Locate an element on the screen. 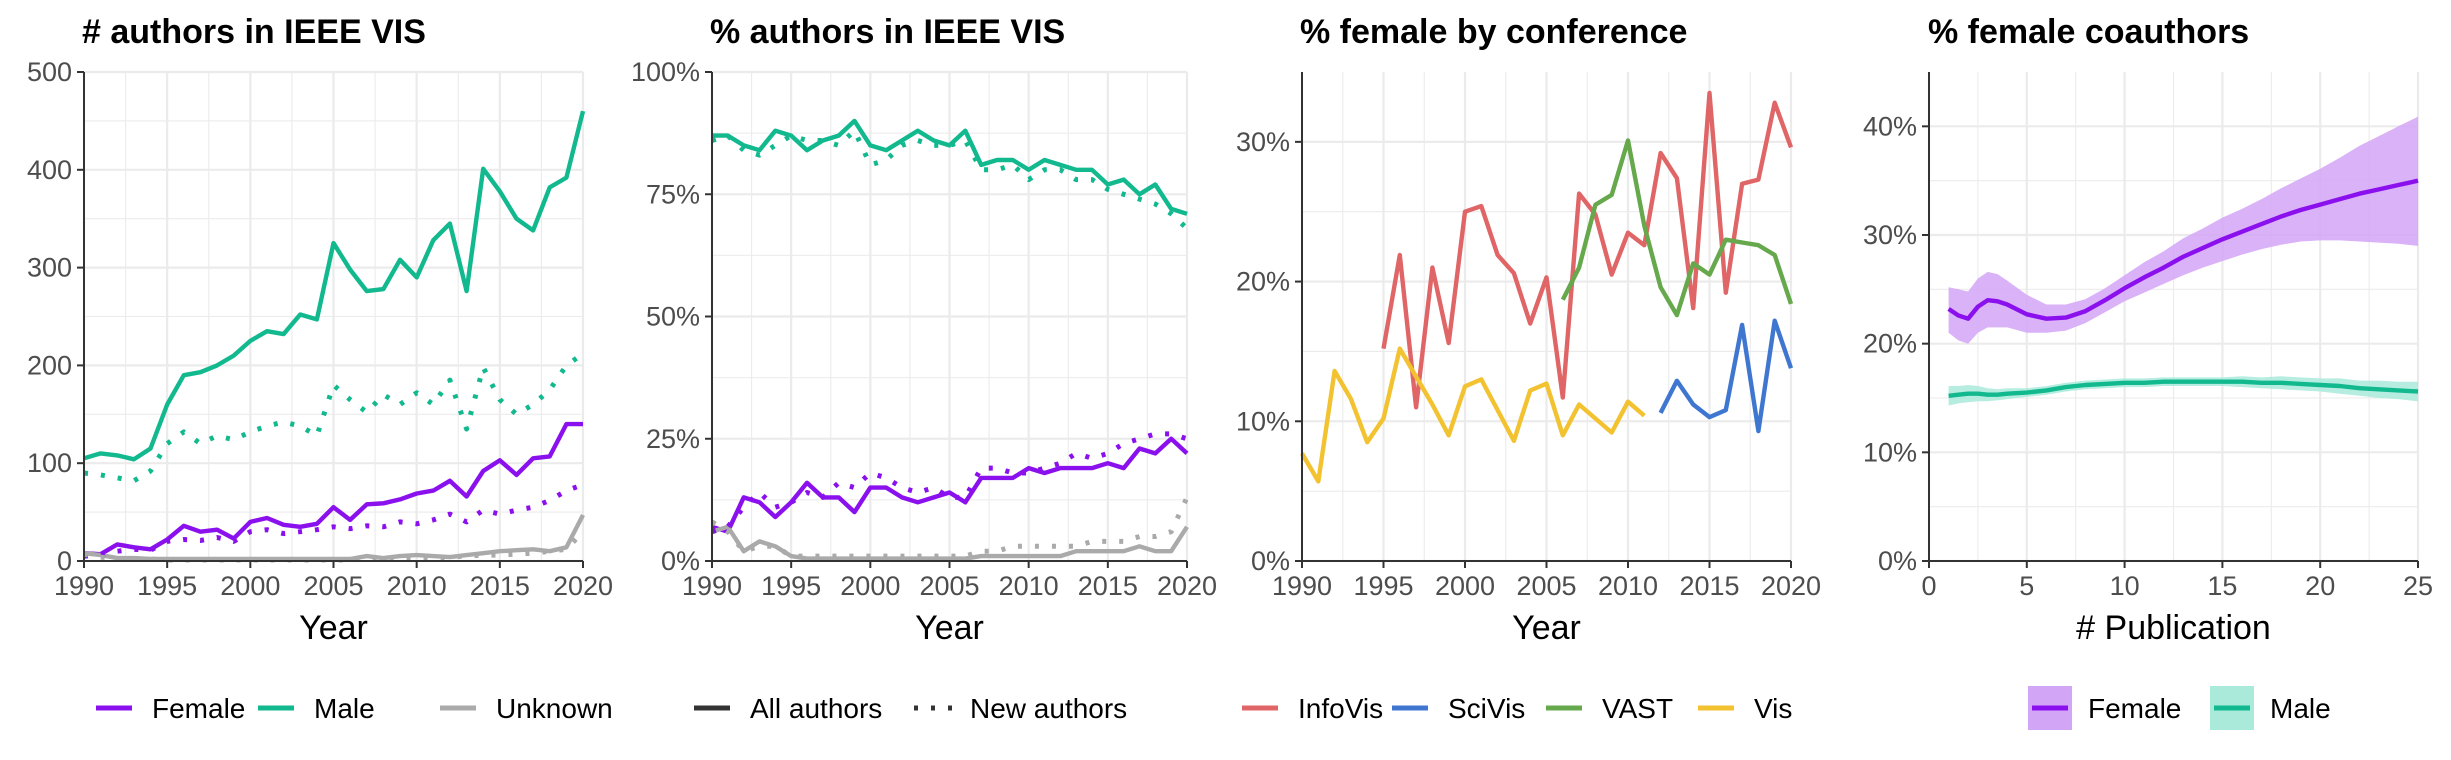  legend-item: New authors is located at coordinates (1020, 708).